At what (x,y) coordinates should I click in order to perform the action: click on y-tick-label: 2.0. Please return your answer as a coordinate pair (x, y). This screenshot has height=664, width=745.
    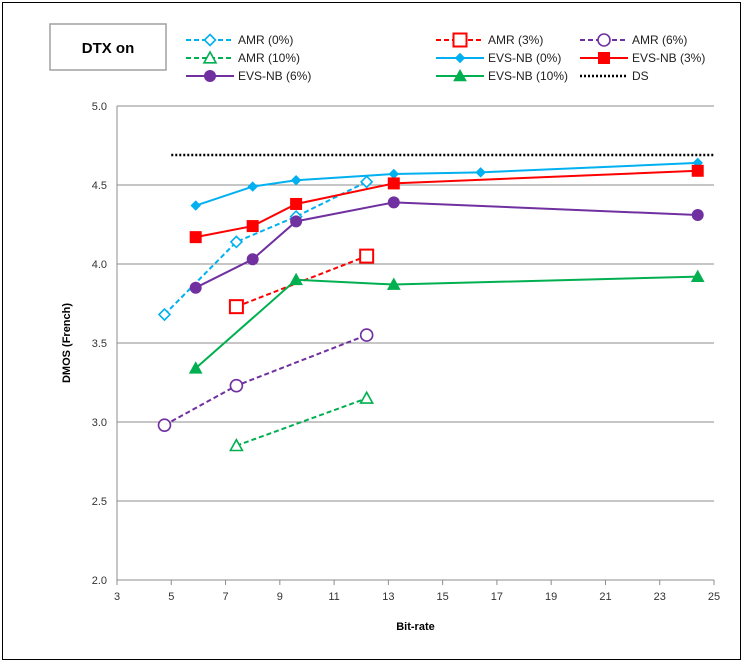
    Looking at the image, I should click on (99, 581).